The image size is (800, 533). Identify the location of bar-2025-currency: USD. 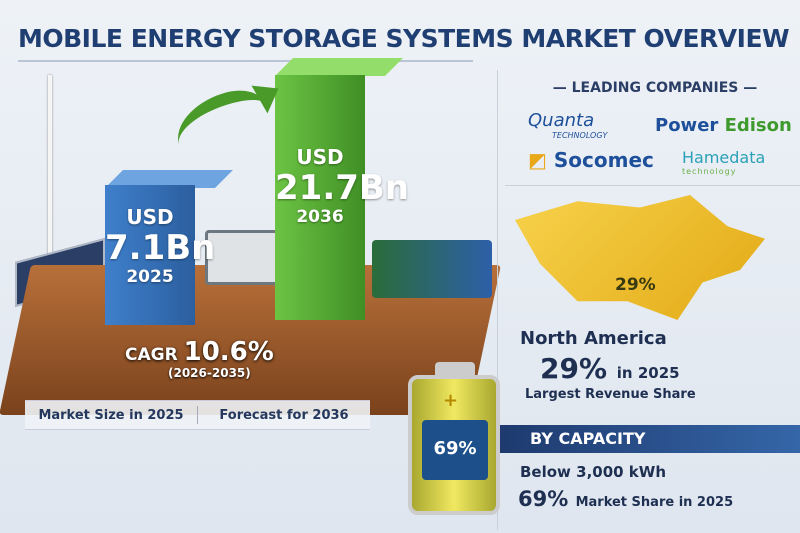
(150, 217).